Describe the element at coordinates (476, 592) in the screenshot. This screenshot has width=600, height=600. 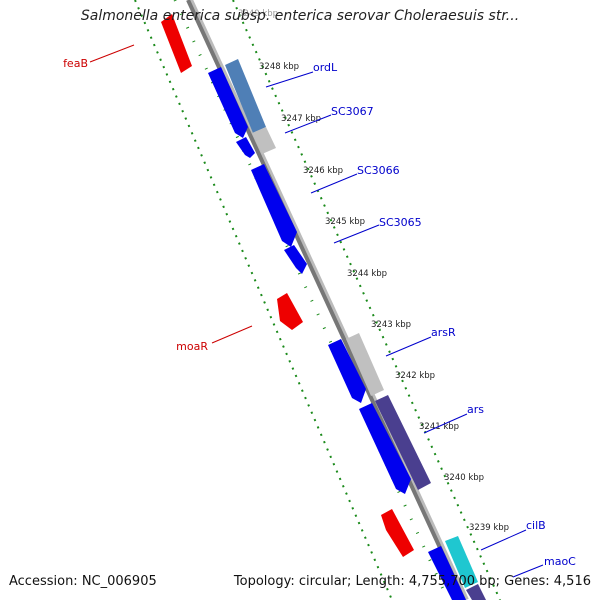
I see `gene-purple-tail` at that location.